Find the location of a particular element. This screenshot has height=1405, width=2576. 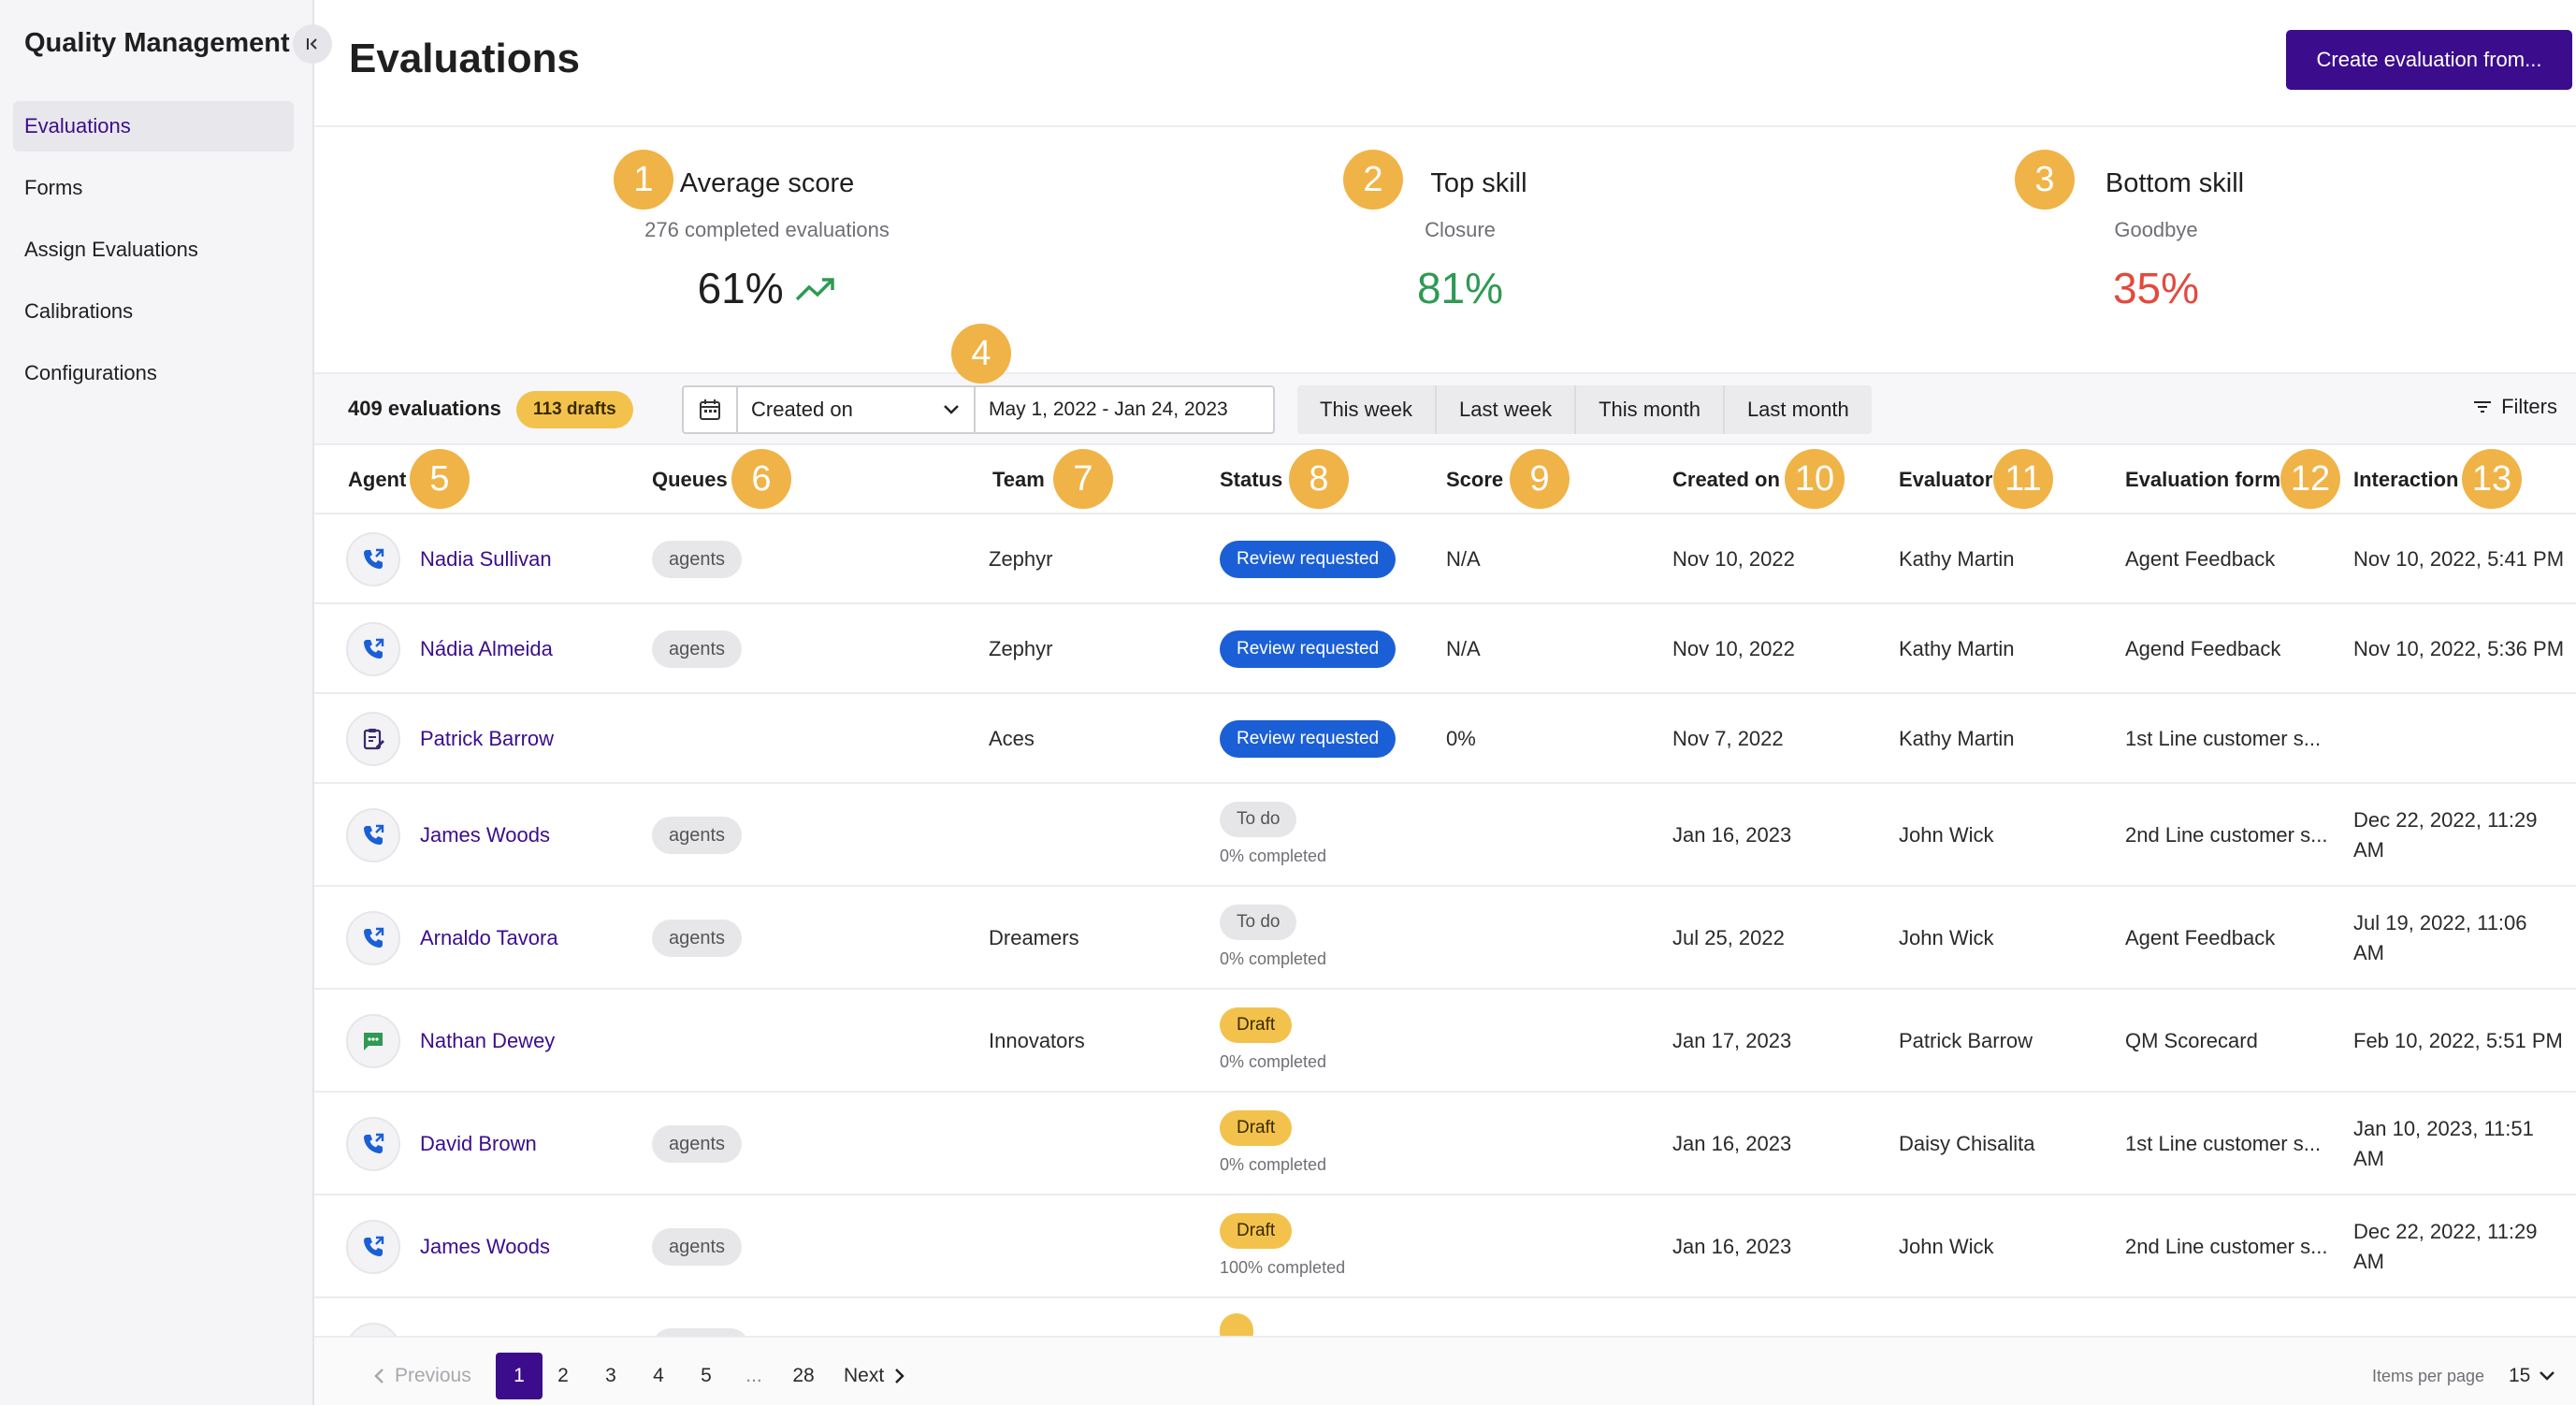

sidebar-item-configurations: Configurations is located at coordinates (90, 372).